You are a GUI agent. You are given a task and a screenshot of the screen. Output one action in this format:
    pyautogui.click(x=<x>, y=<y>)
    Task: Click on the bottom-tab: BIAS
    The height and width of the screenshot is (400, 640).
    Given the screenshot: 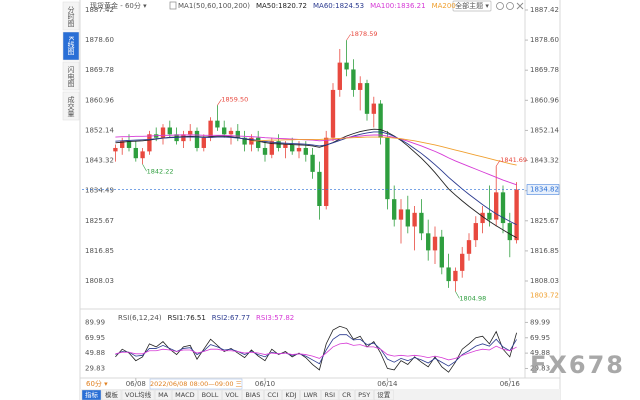 What is the action you would take?
    pyautogui.click(x=252, y=395)
    